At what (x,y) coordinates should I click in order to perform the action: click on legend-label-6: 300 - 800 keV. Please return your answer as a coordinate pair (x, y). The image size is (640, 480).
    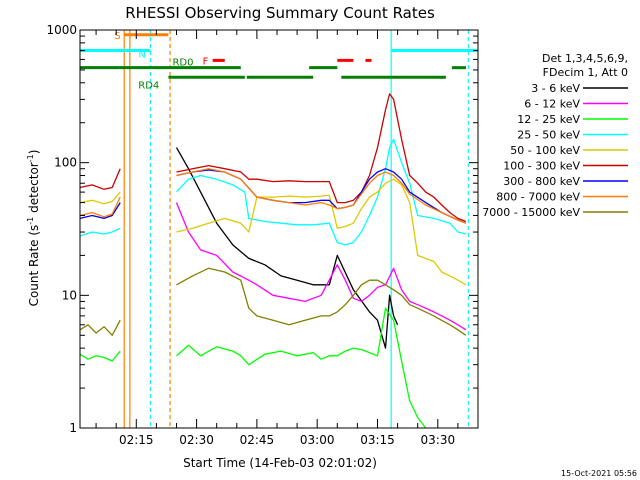
    Looking at the image, I should click on (541, 181).